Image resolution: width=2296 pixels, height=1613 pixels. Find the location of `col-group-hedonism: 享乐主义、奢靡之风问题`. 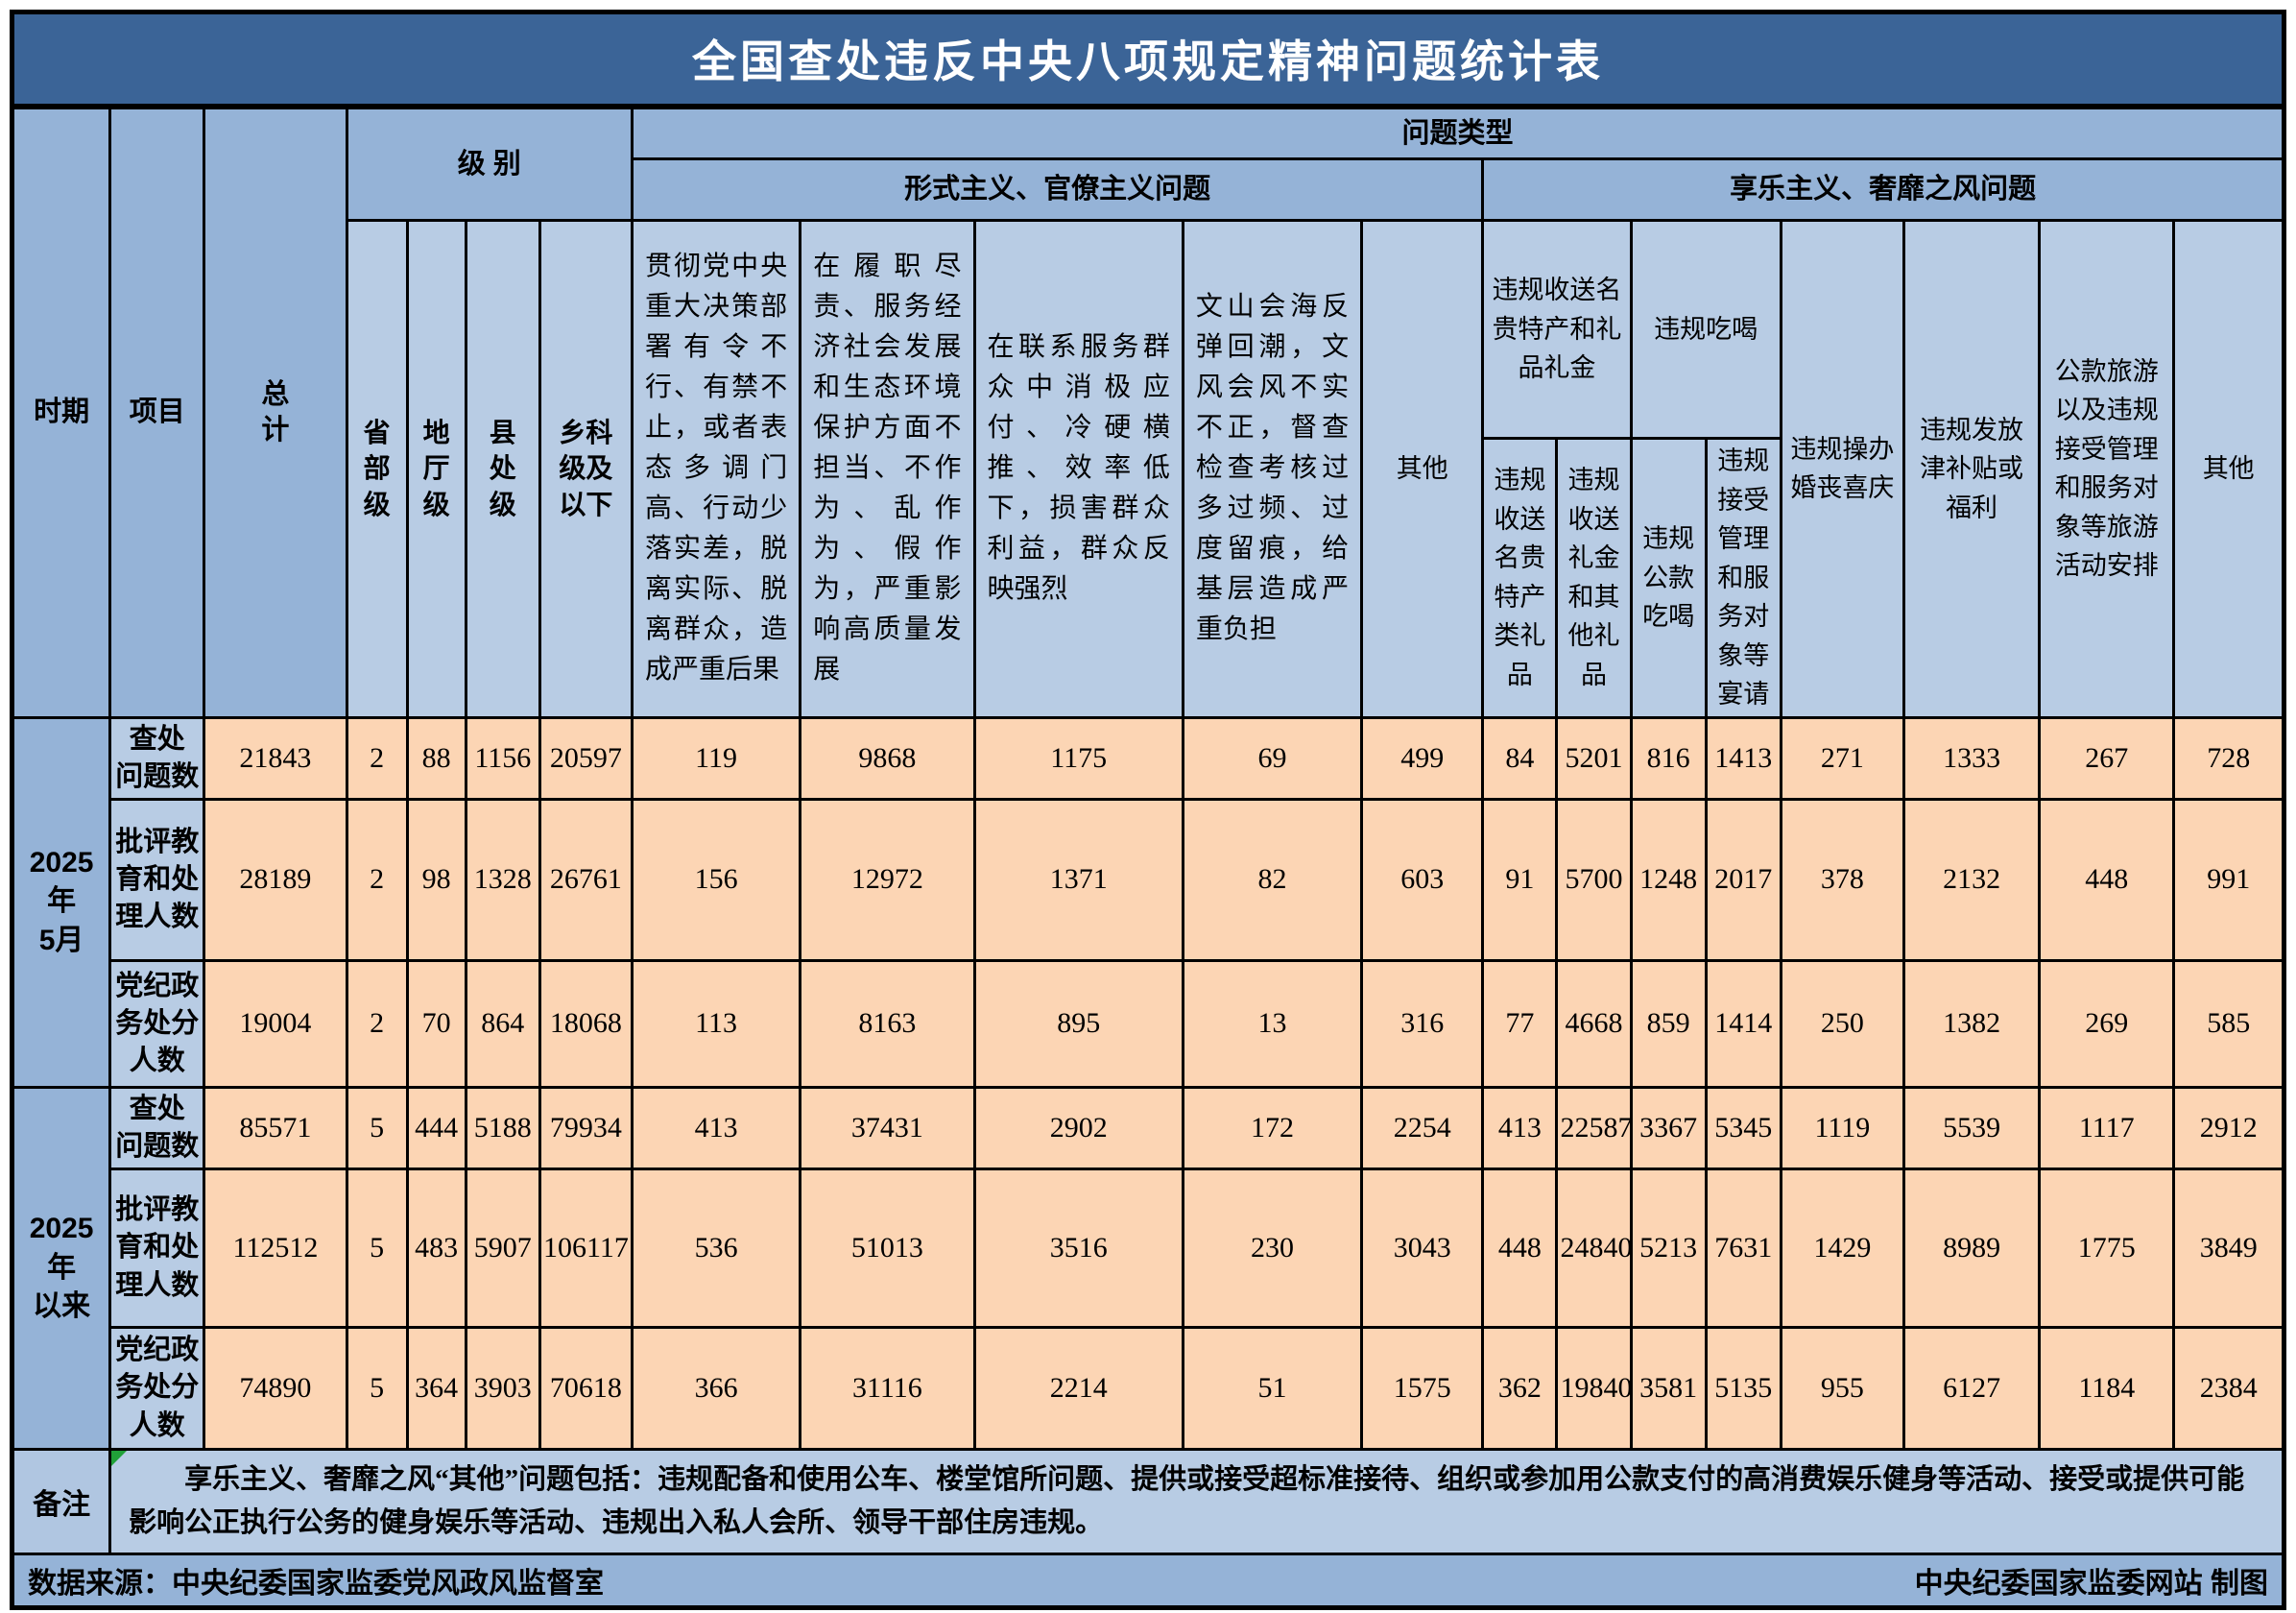

col-group-hedonism: 享乐主义、奢靡之风问题 is located at coordinates (1883, 190).